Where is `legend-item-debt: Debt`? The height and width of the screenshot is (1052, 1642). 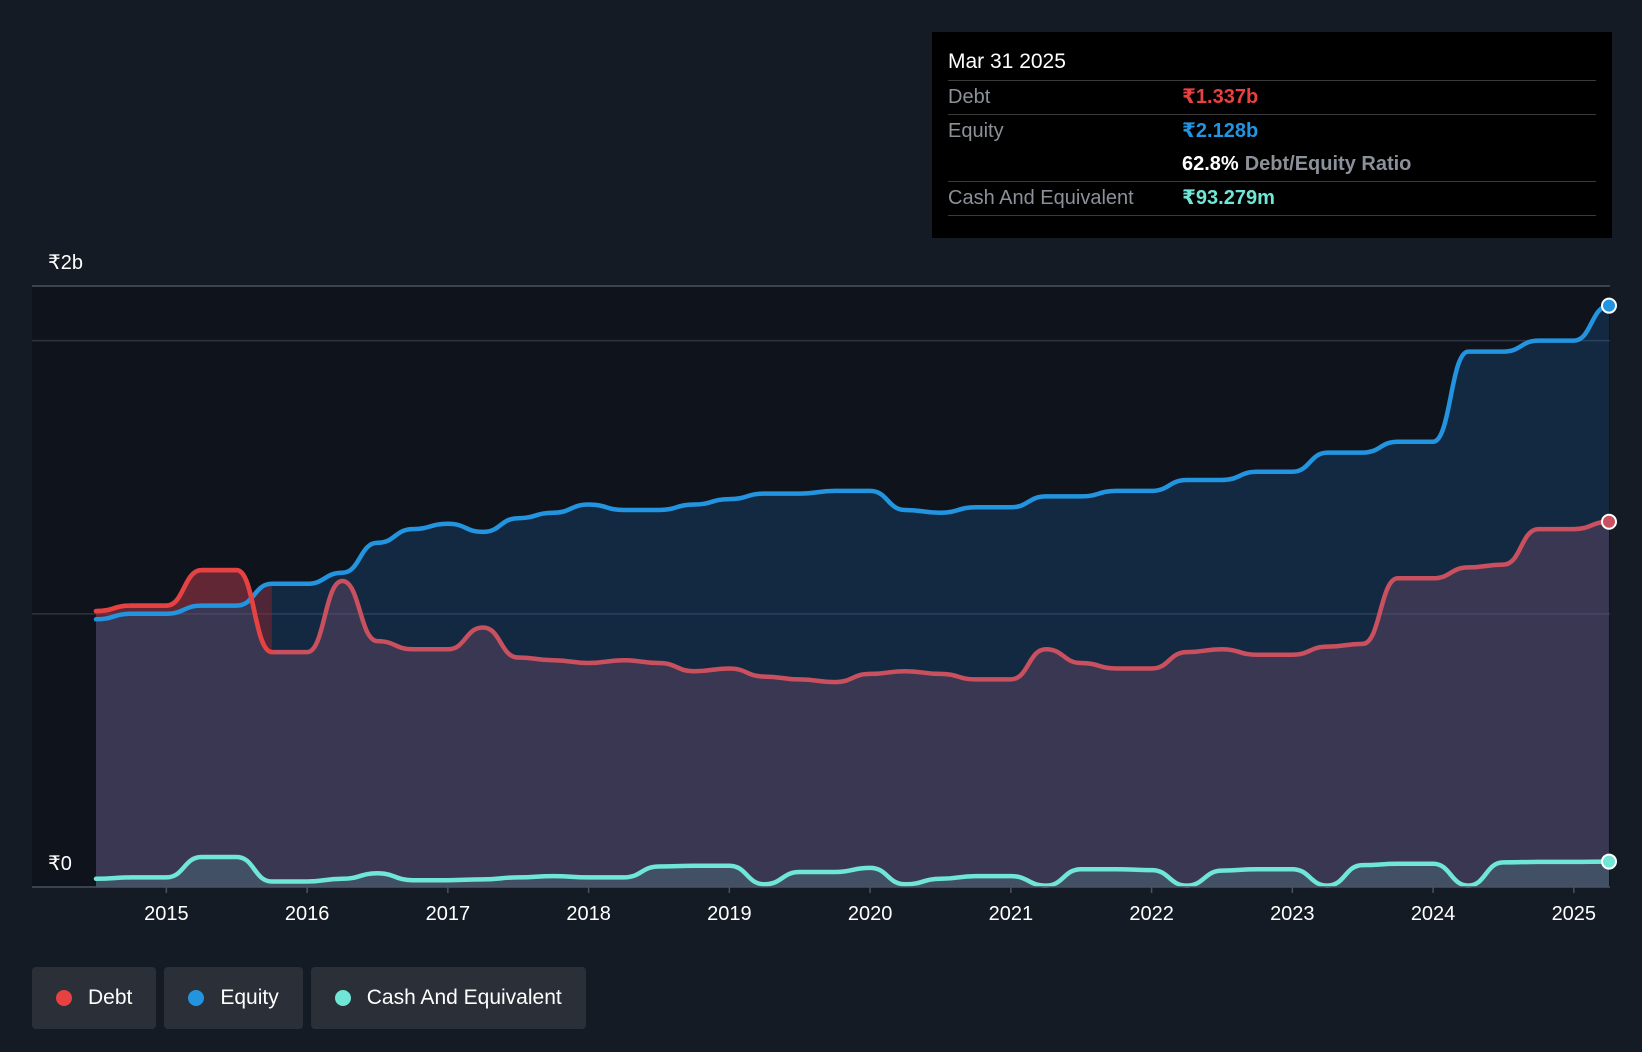
legend-item-debt: Debt is located at coordinates (94, 998).